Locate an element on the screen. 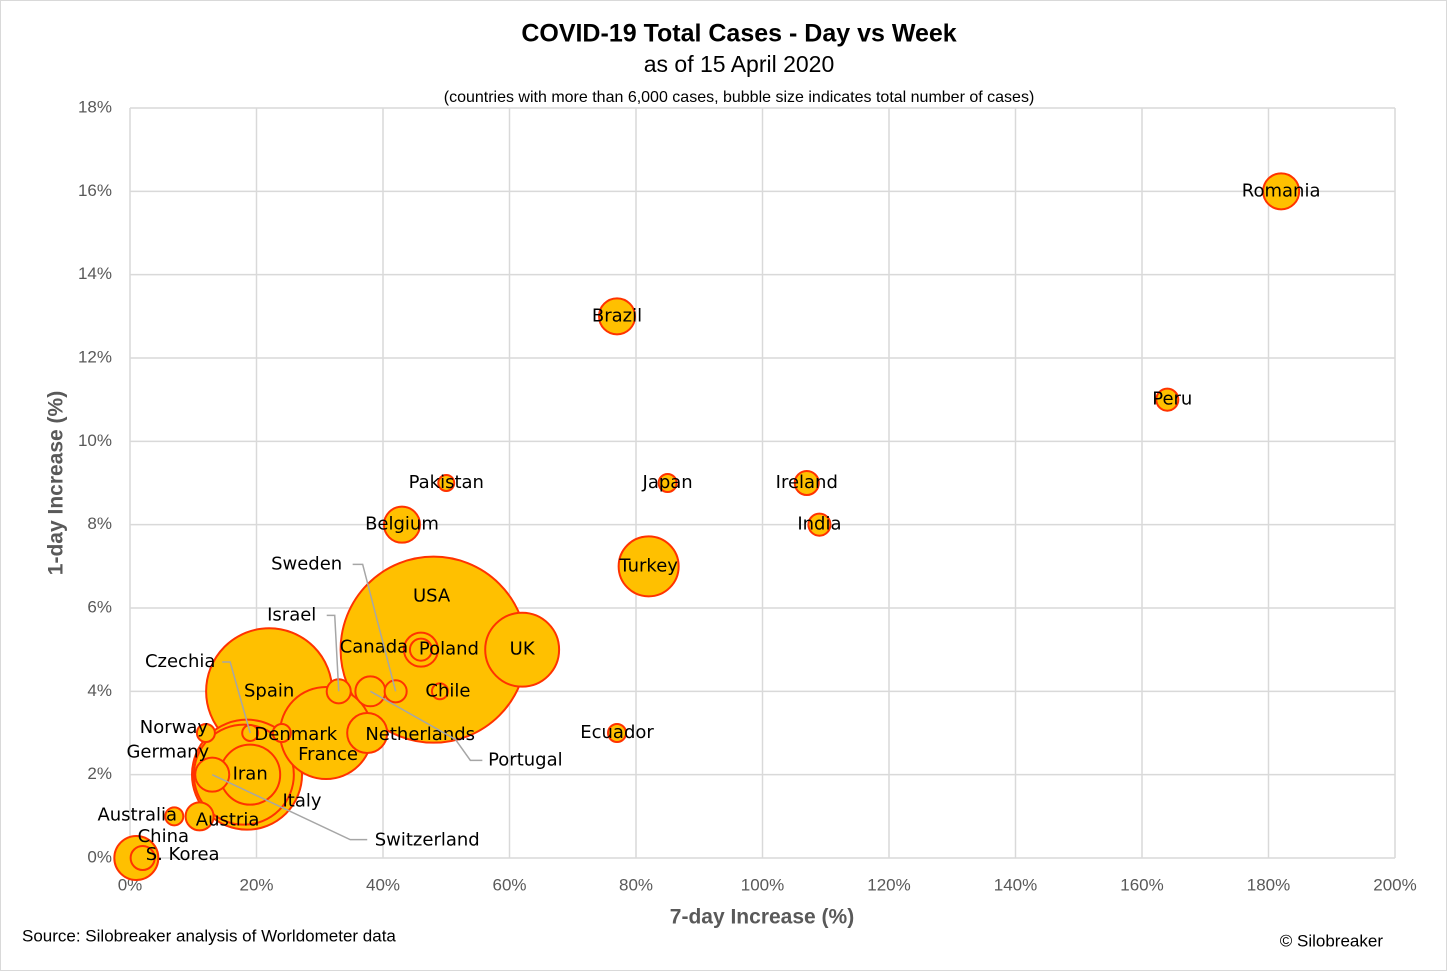 This screenshot has width=1447, height=971. data-label: Peru is located at coordinates (1172, 399).